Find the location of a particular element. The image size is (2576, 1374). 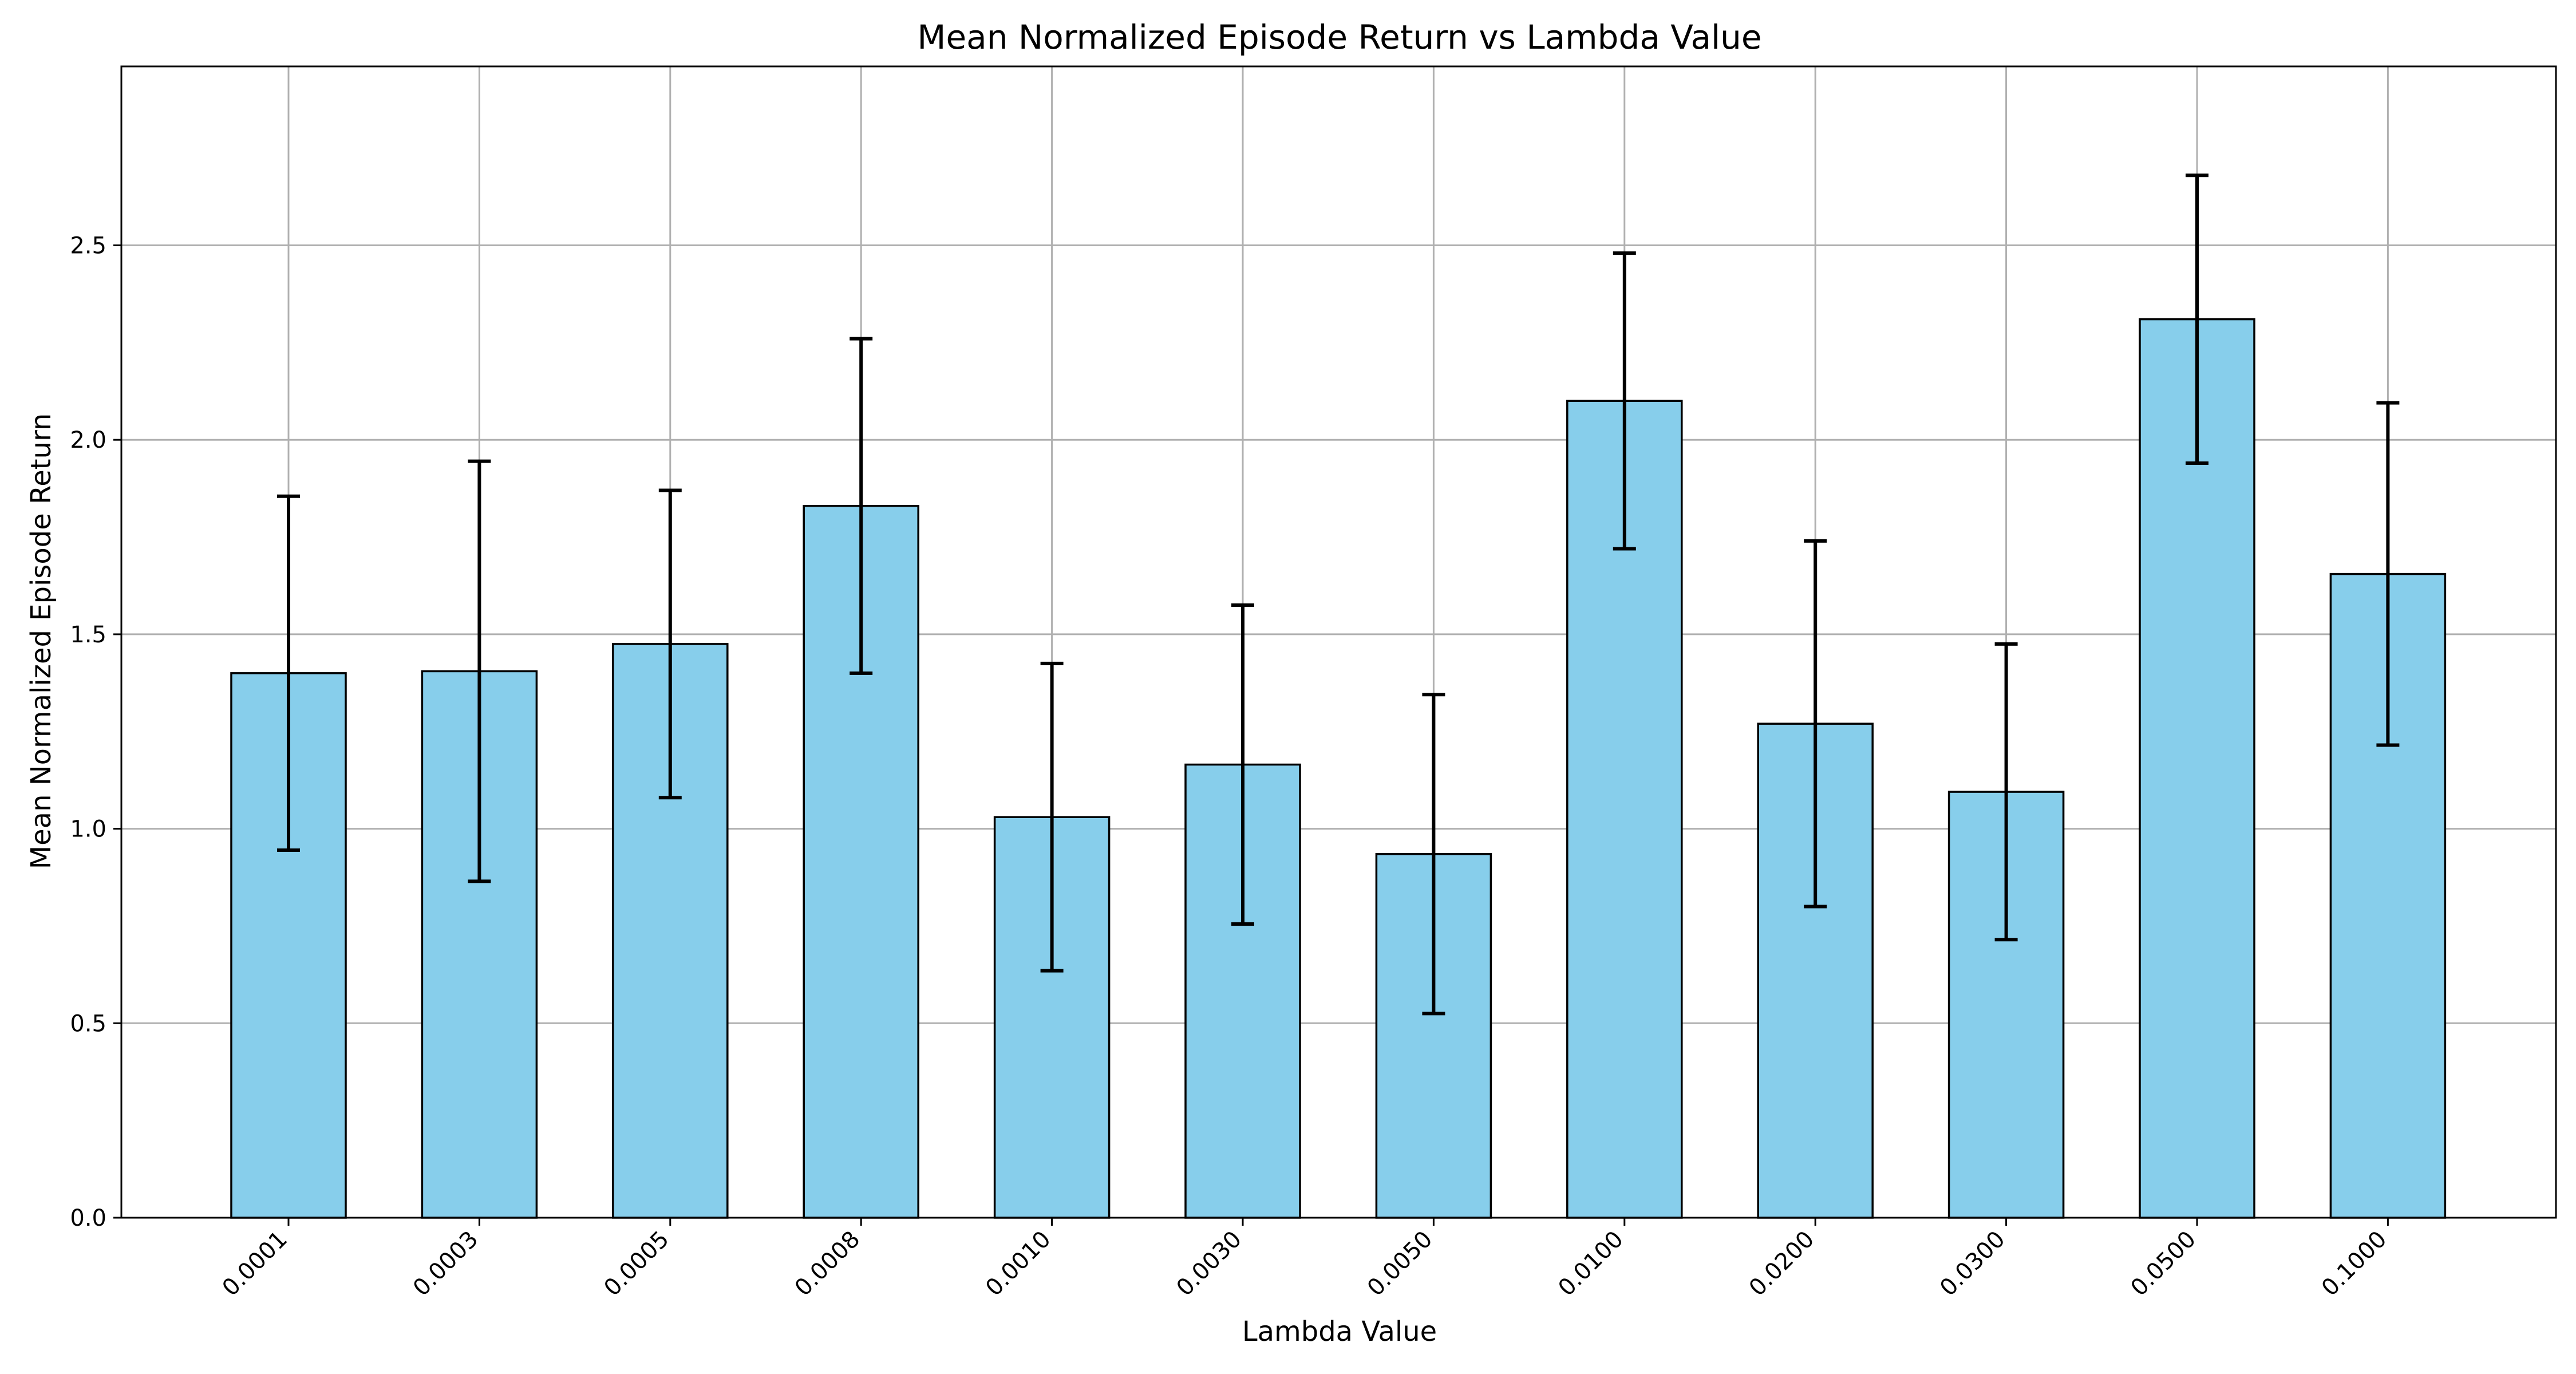

y-axis-label: Mean Normalized Episode Return is located at coordinates (41, 642).